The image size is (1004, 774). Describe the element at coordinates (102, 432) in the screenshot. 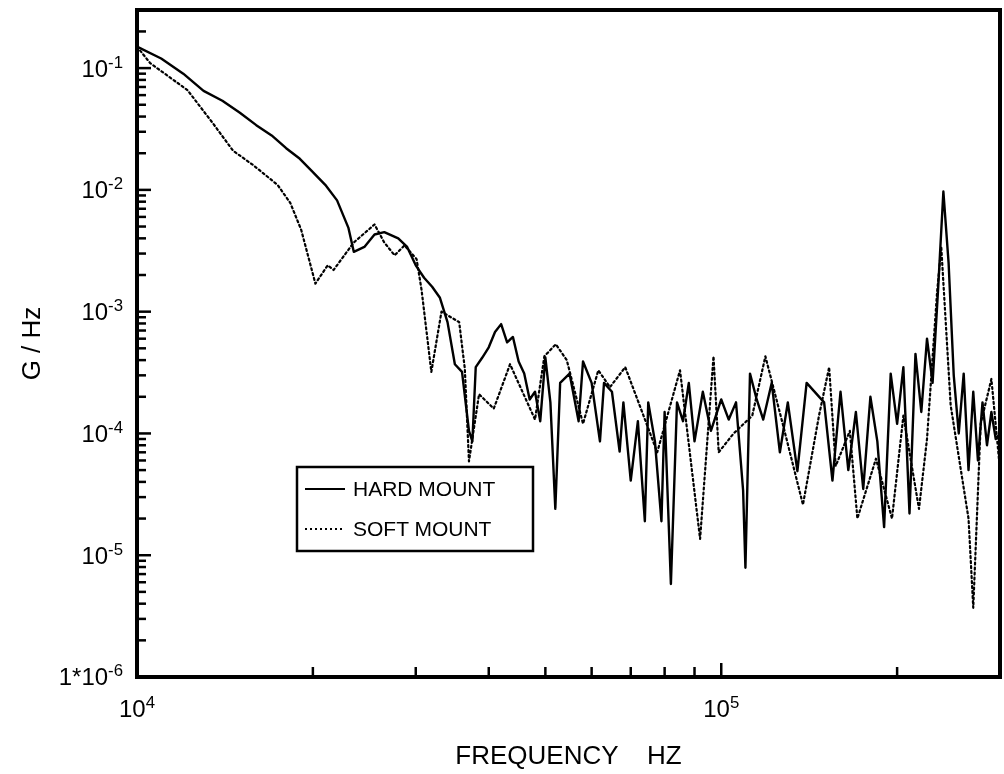

I see `y-tick-label: 10$^{-4}$` at that location.